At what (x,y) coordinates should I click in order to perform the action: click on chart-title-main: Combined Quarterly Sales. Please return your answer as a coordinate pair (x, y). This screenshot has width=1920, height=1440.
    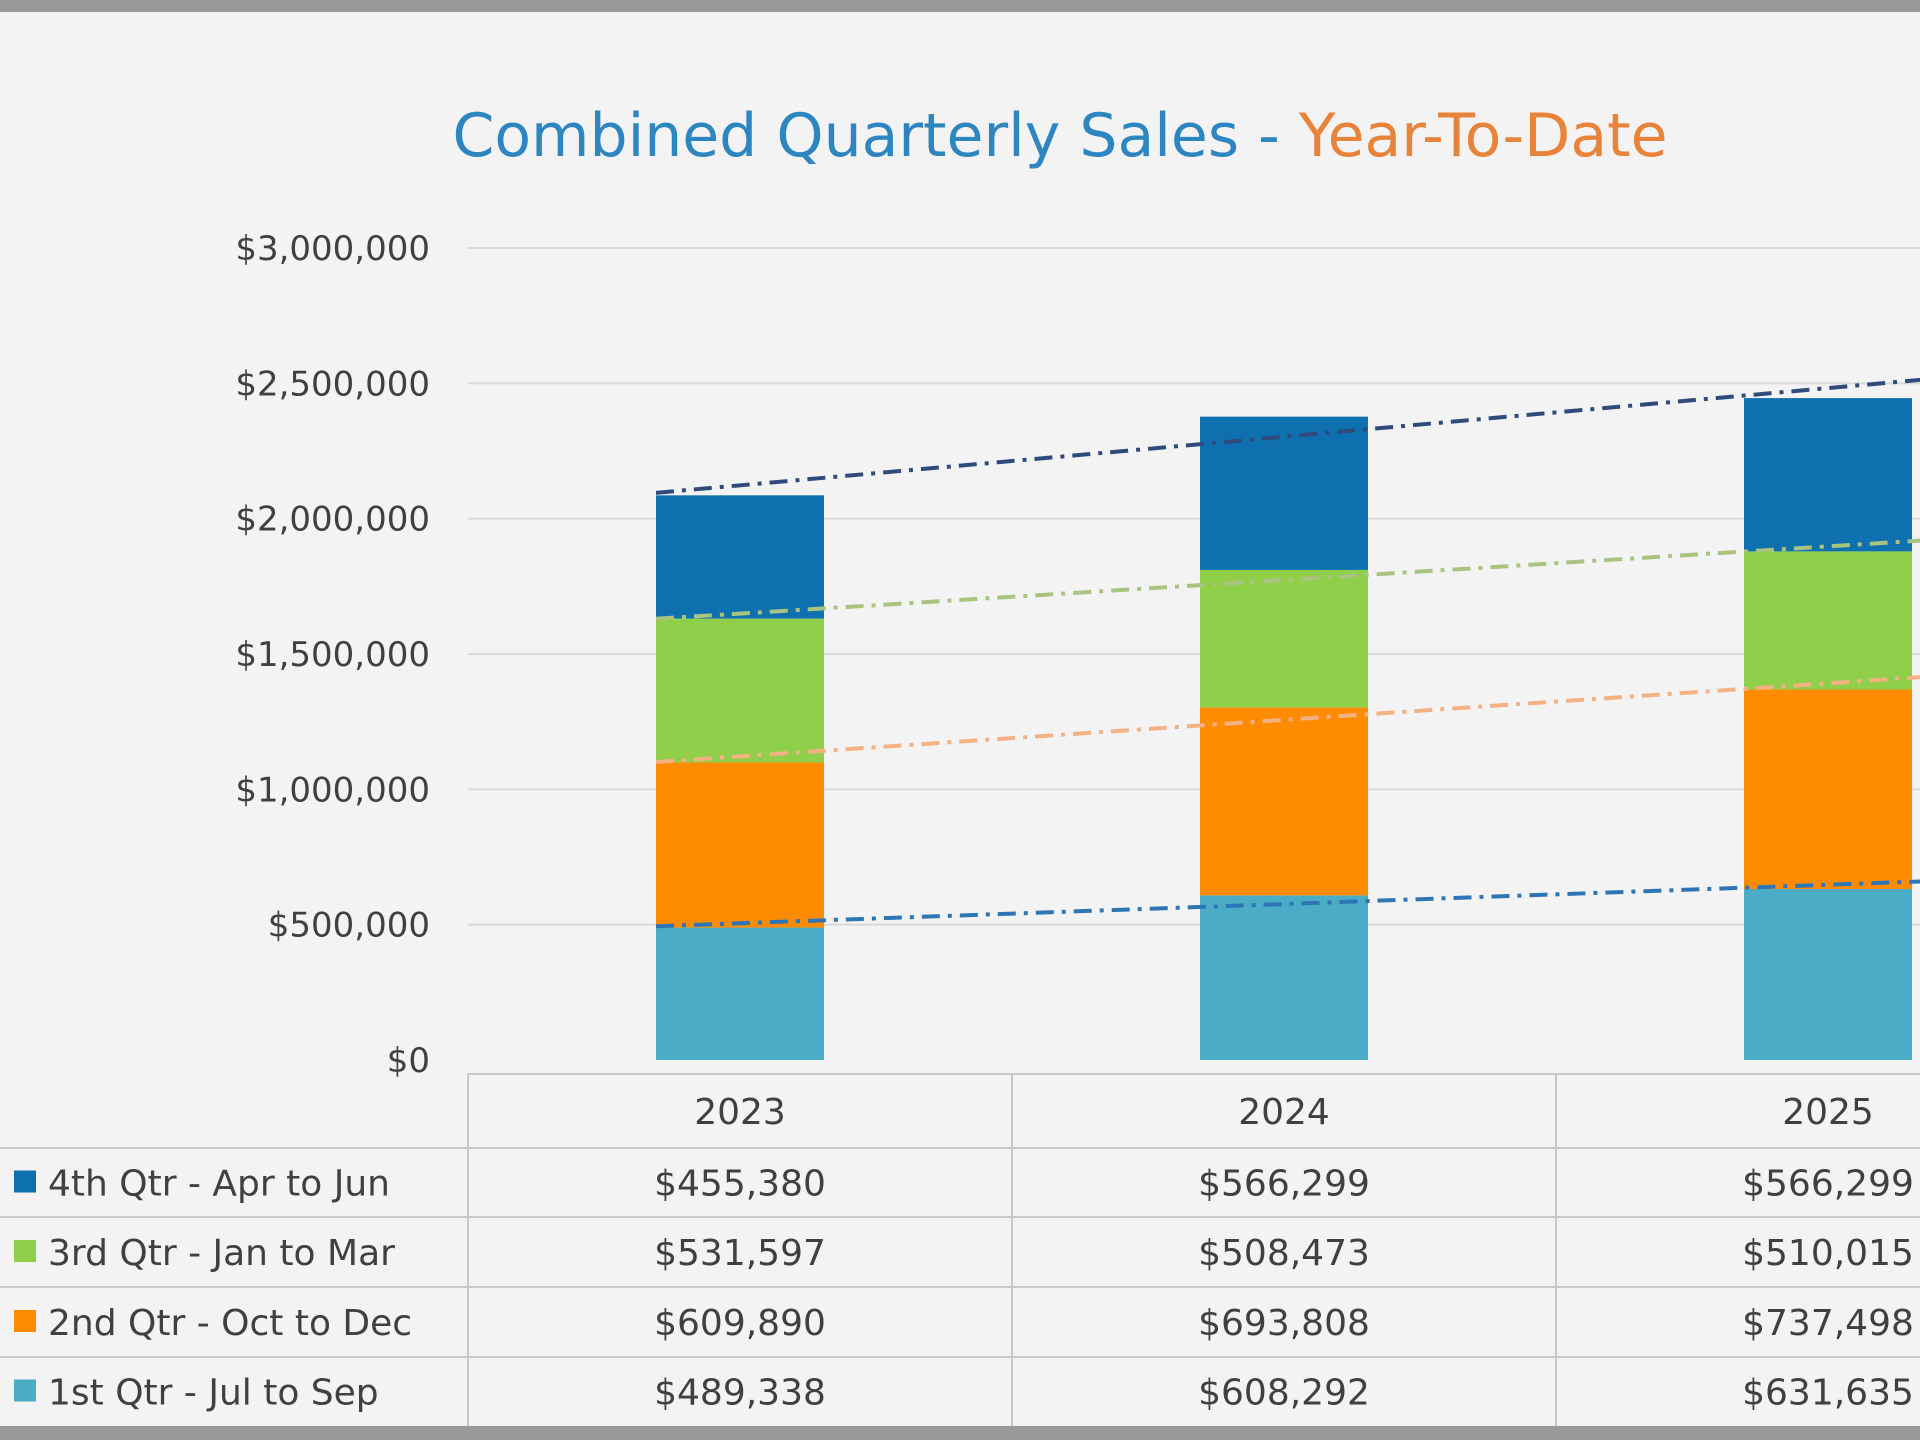
    Looking at the image, I should click on (845, 136).